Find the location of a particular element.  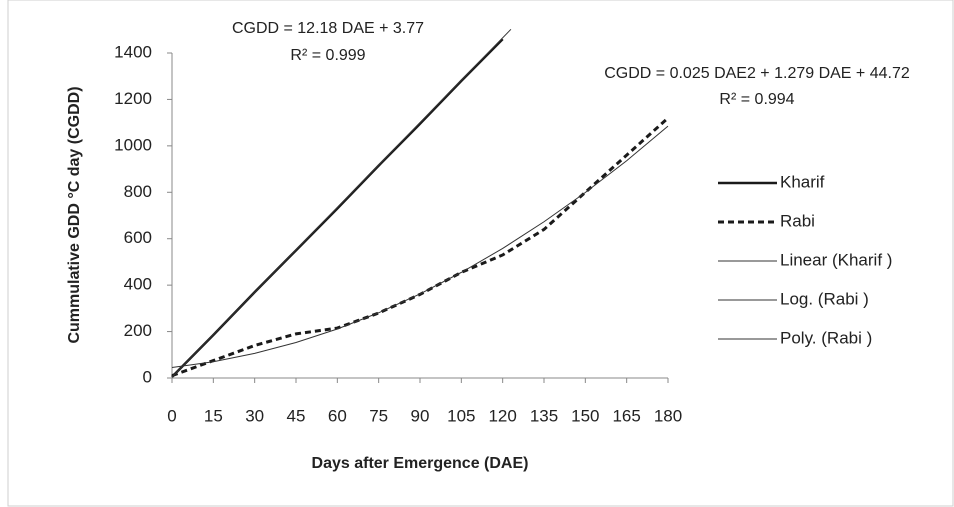

x-tick-label: 90 is located at coordinates (420, 415).